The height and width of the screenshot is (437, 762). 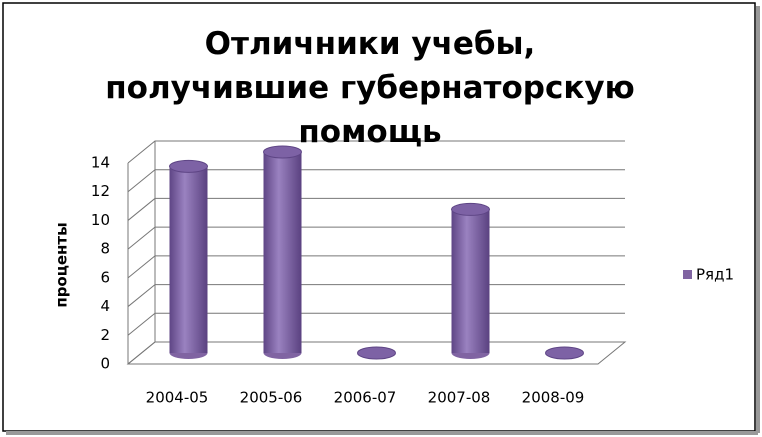 What do you see at coordinates (177, 398) in the screenshot?
I see `x-tick-label: 2004-05` at bounding box center [177, 398].